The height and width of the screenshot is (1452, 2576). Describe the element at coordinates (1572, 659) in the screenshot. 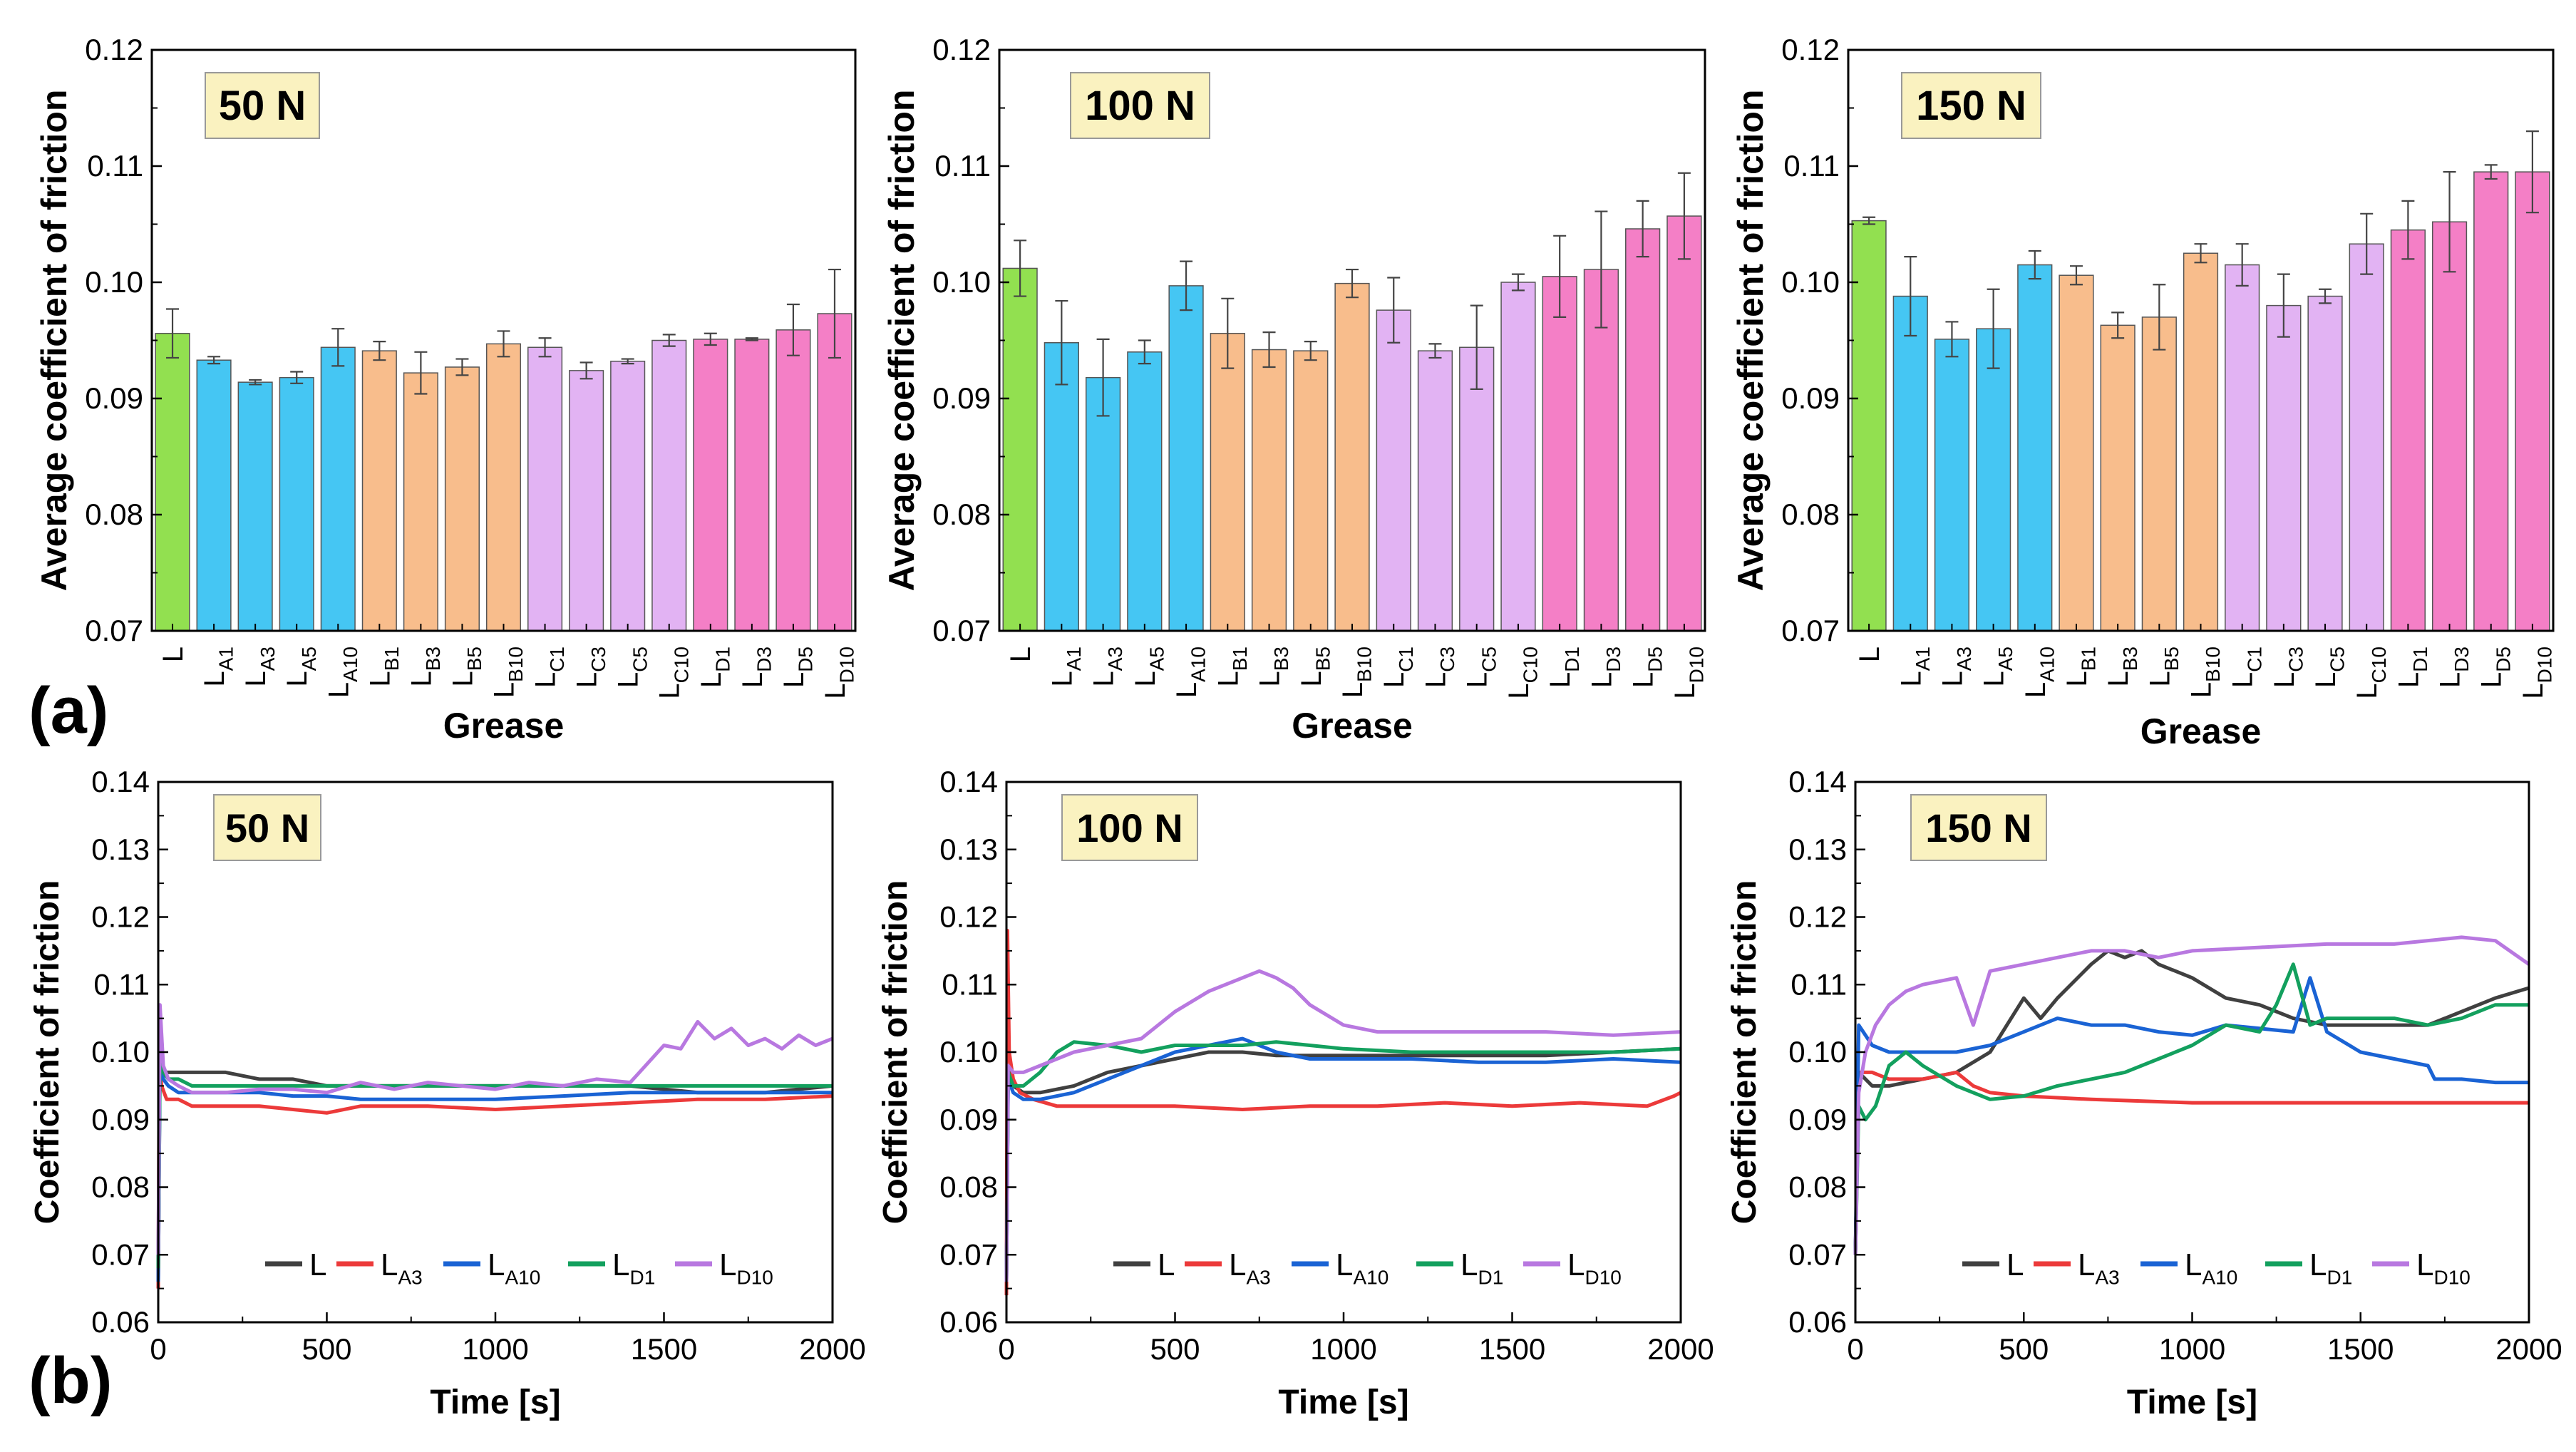

I see `x-tick-label-sub: D1` at that location.